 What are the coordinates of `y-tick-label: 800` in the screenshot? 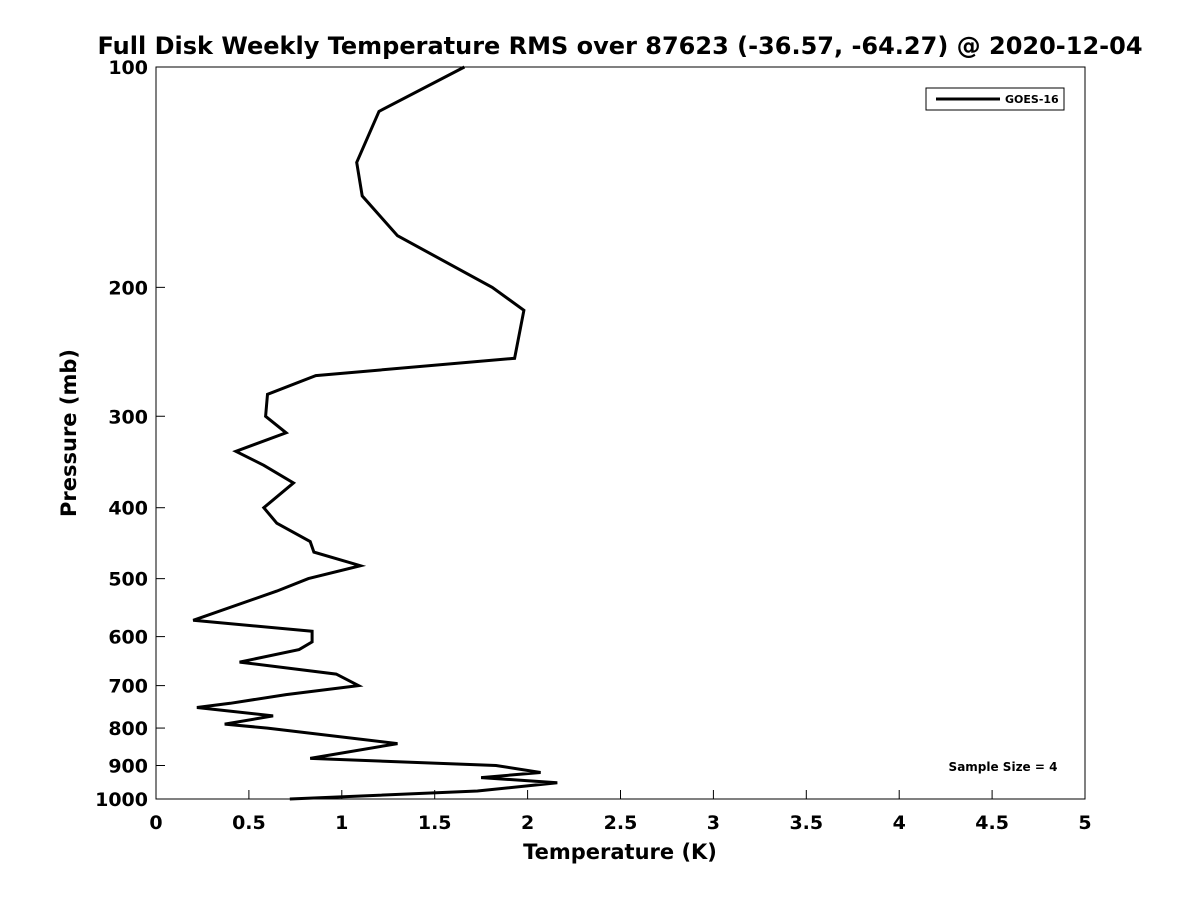 It's located at (128, 729).